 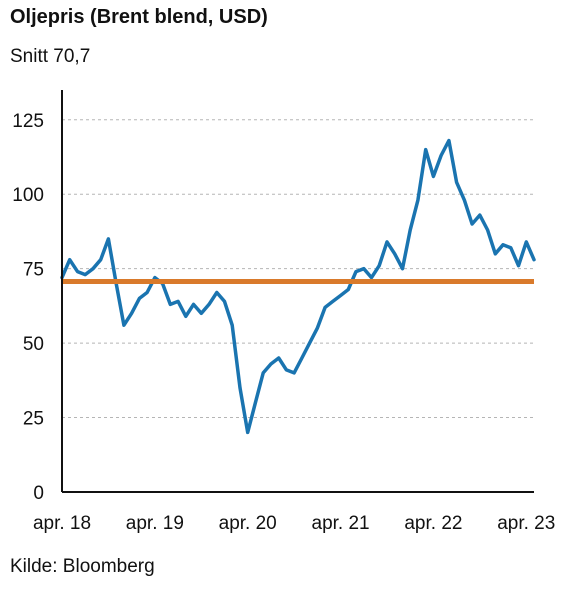 What do you see at coordinates (82, 566) in the screenshot?
I see `source-note: Kilde: Bloomberg` at bounding box center [82, 566].